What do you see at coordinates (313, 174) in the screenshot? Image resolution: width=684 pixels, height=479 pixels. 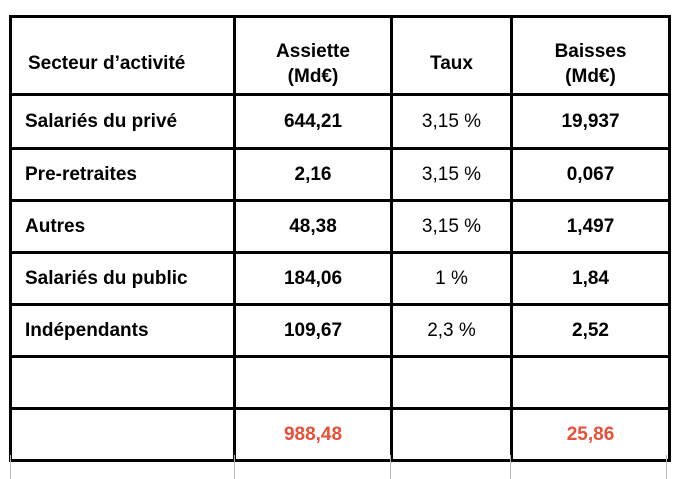 I see `assiette-cell: 2,16` at bounding box center [313, 174].